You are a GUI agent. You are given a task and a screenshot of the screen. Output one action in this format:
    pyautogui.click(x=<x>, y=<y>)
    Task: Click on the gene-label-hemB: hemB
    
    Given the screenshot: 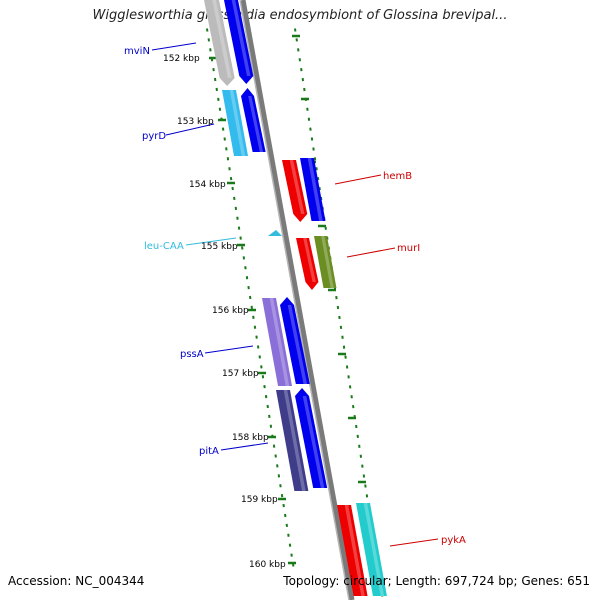 What is the action you would take?
    pyautogui.click(x=397, y=176)
    